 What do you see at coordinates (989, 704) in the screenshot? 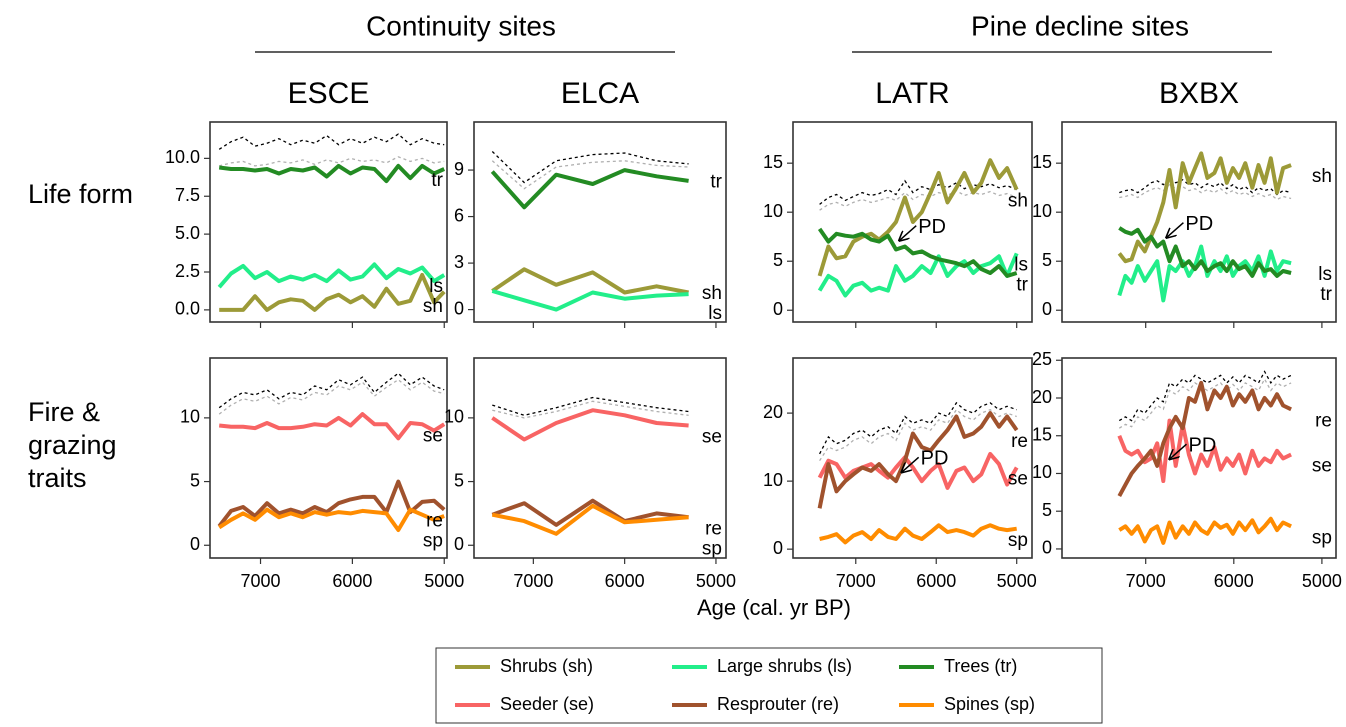
I see `legend-label: Spines (sp)` at bounding box center [989, 704].